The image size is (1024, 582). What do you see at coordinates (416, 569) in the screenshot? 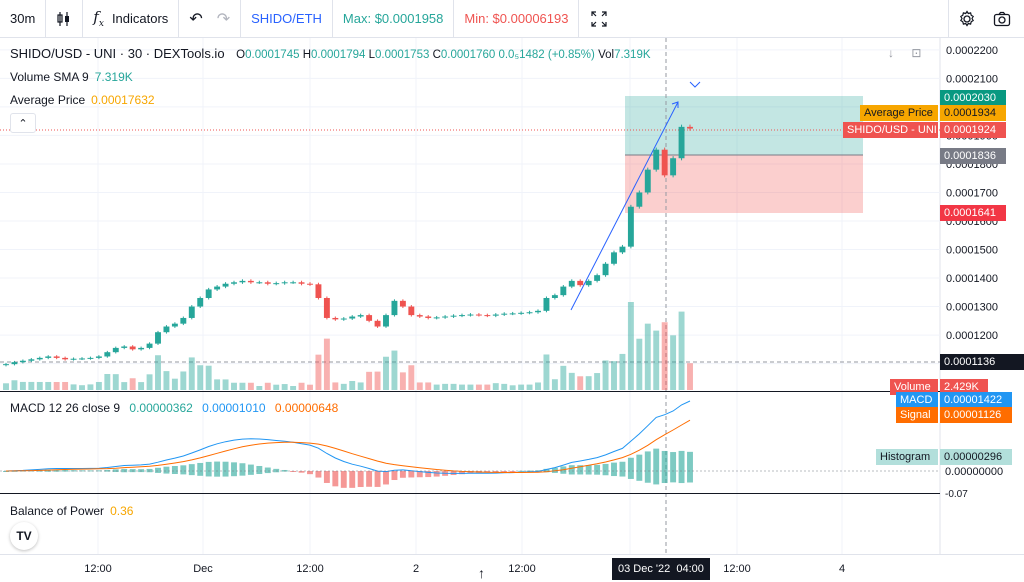
I see `time-label: 2` at bounding box center [416, 569].